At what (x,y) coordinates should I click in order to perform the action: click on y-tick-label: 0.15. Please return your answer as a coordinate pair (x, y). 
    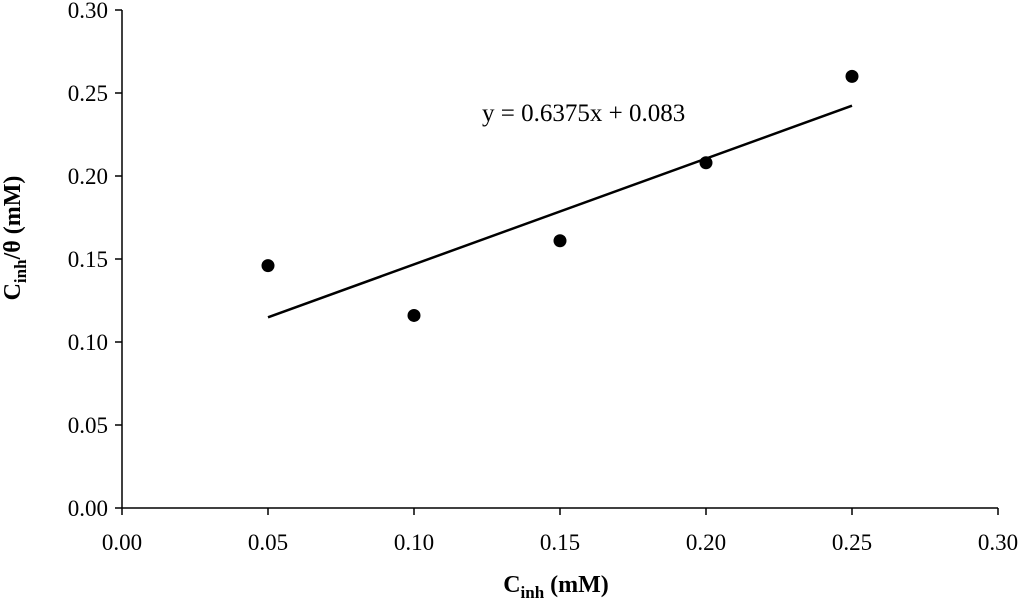
    Looking at the image, I should click on (88, 259).